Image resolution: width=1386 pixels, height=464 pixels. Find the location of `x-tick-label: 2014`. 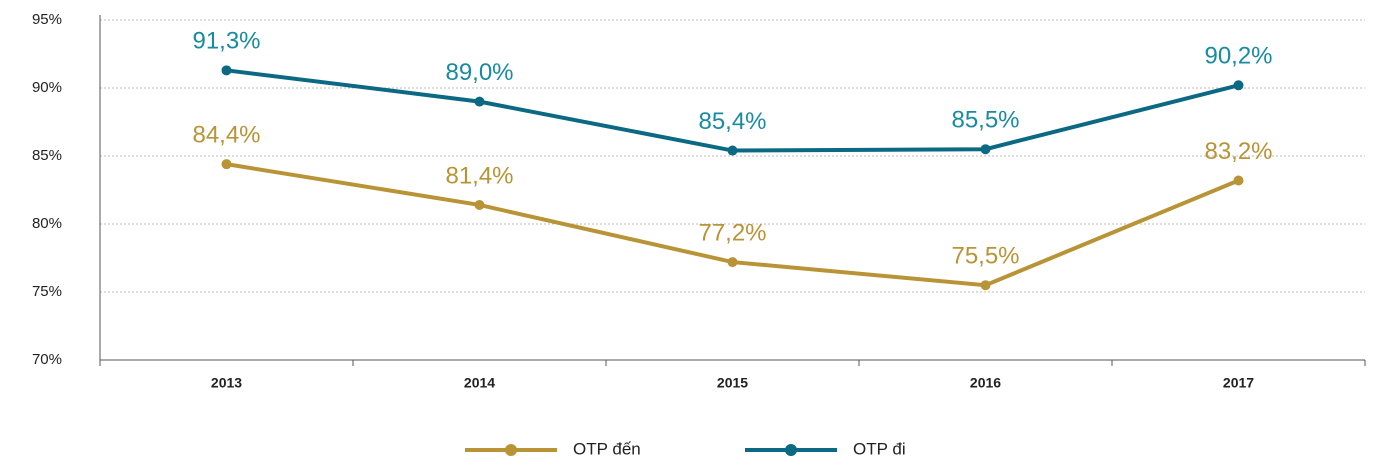

x-tick-label: 2014 is located at coordinates (479, 383).